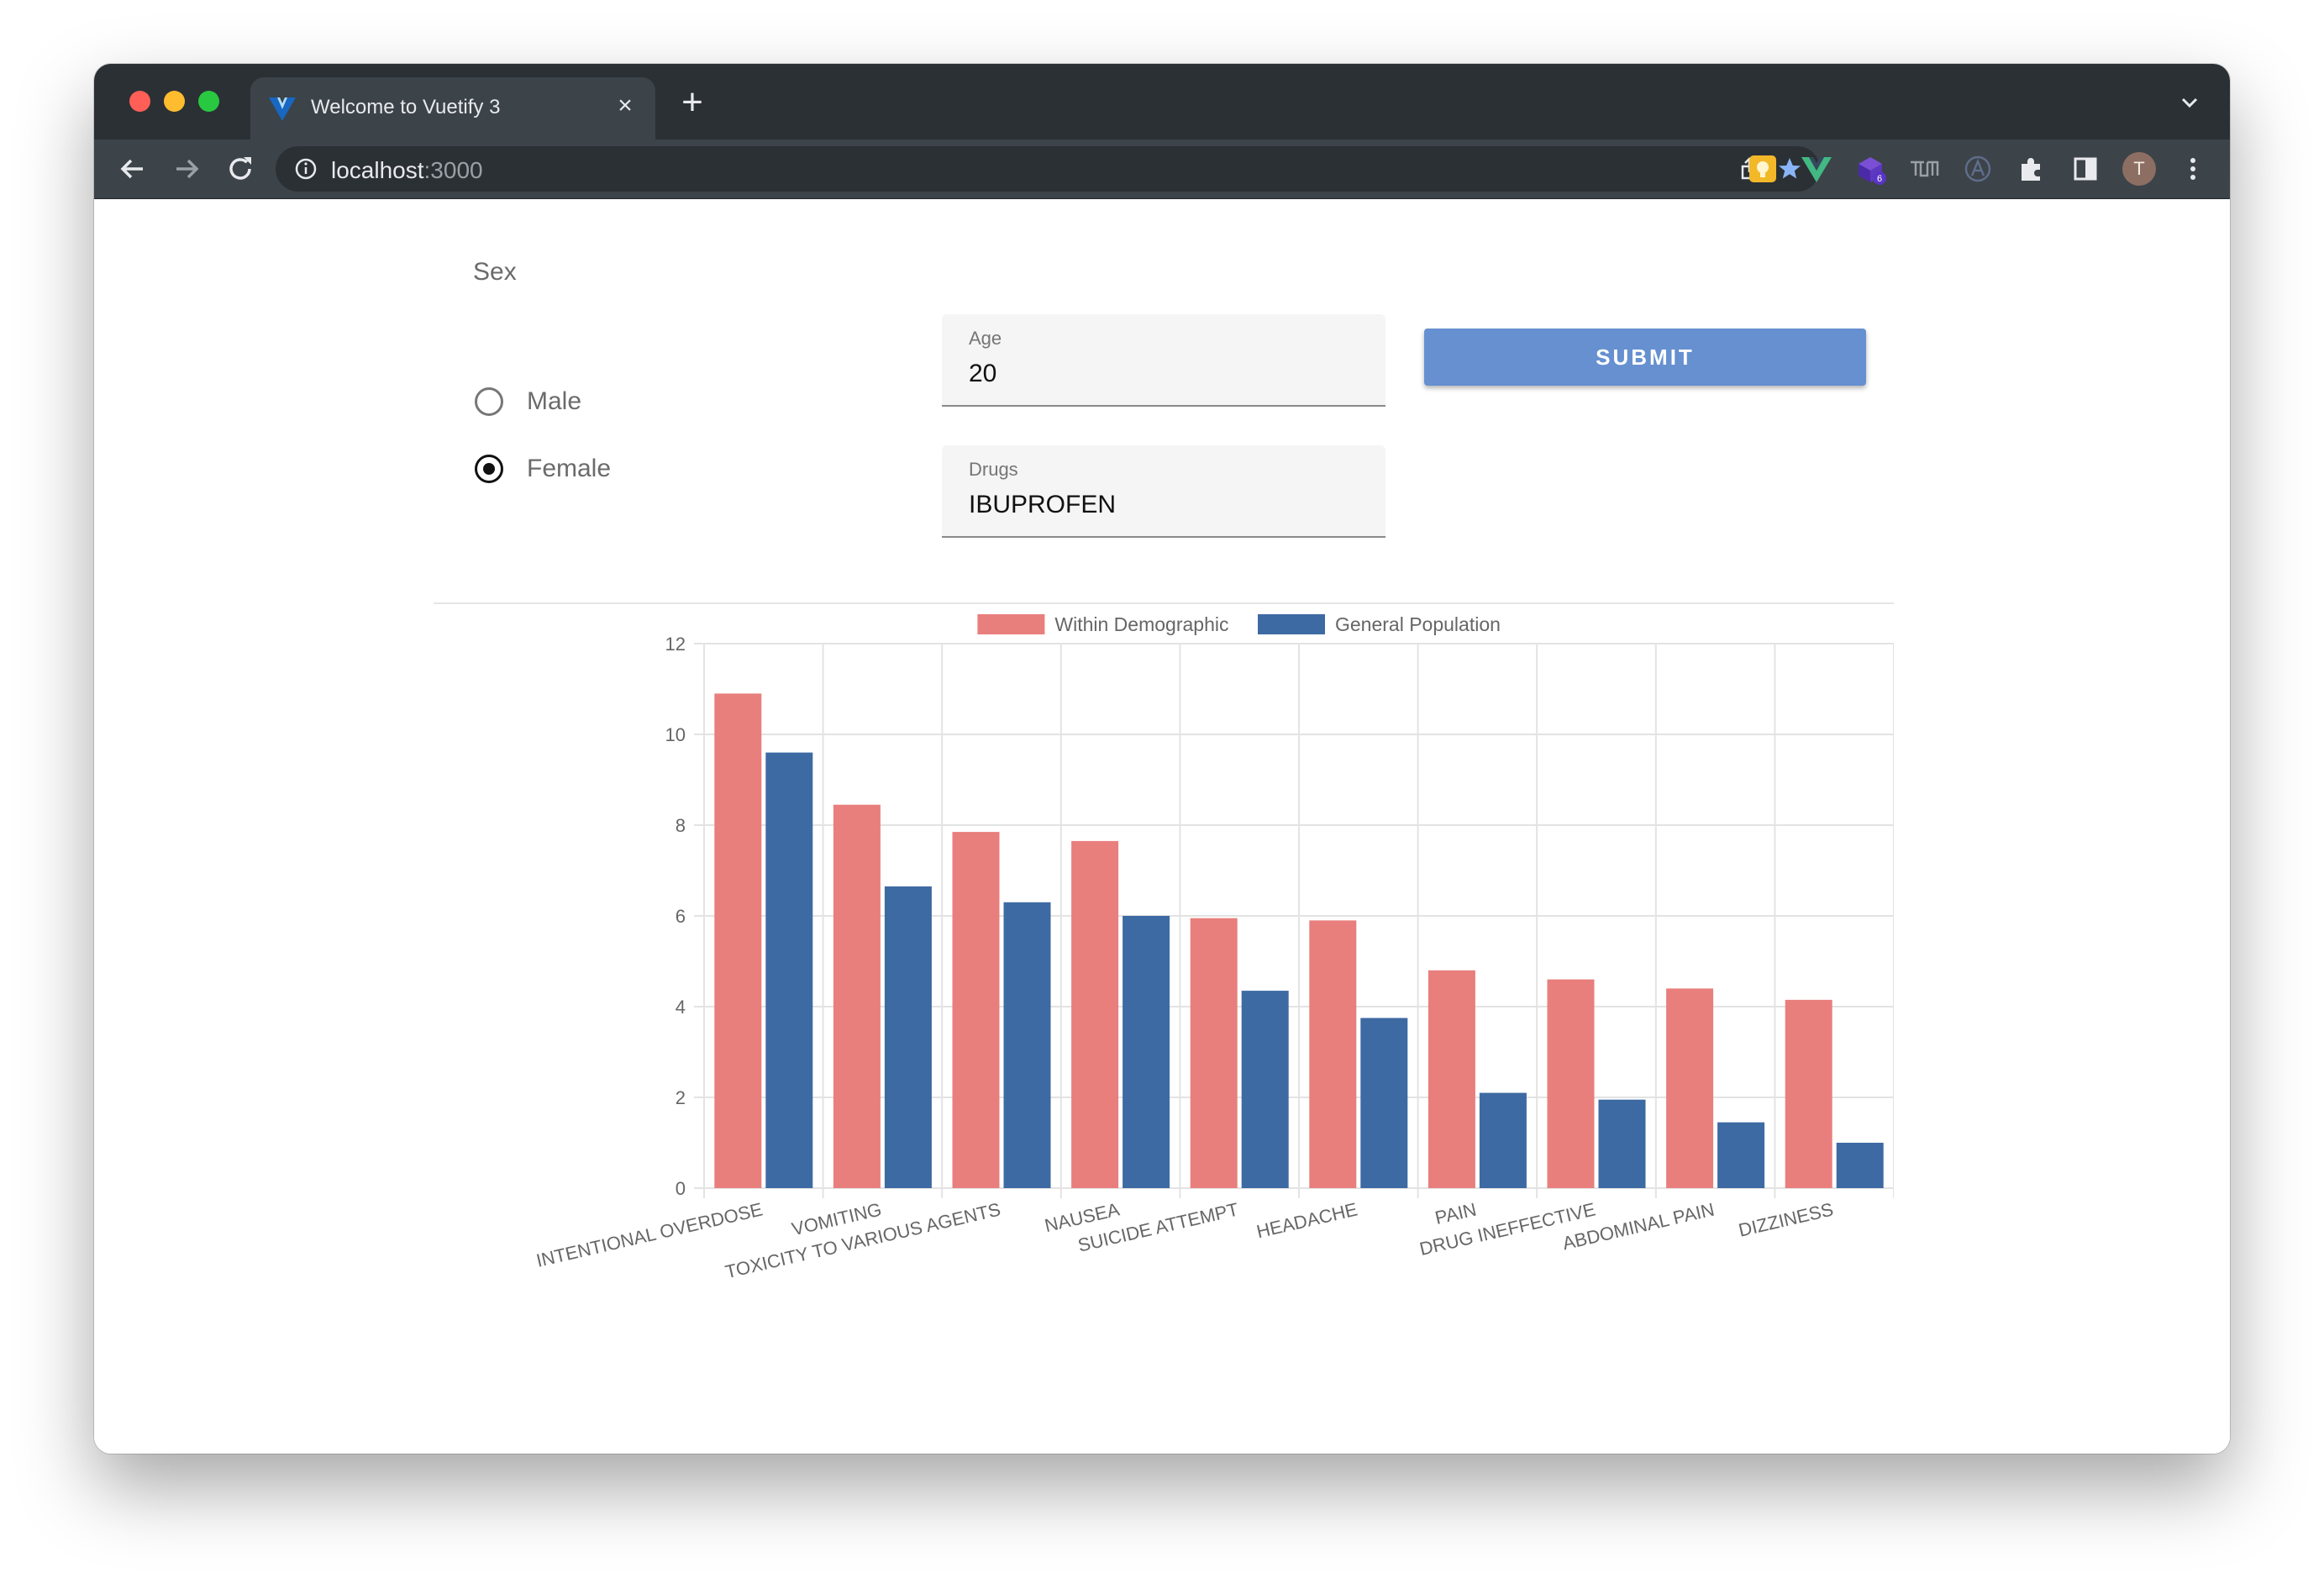 The image size is (2324, 1578). I want to click on y-tick-label: 6, so click(681, 916).